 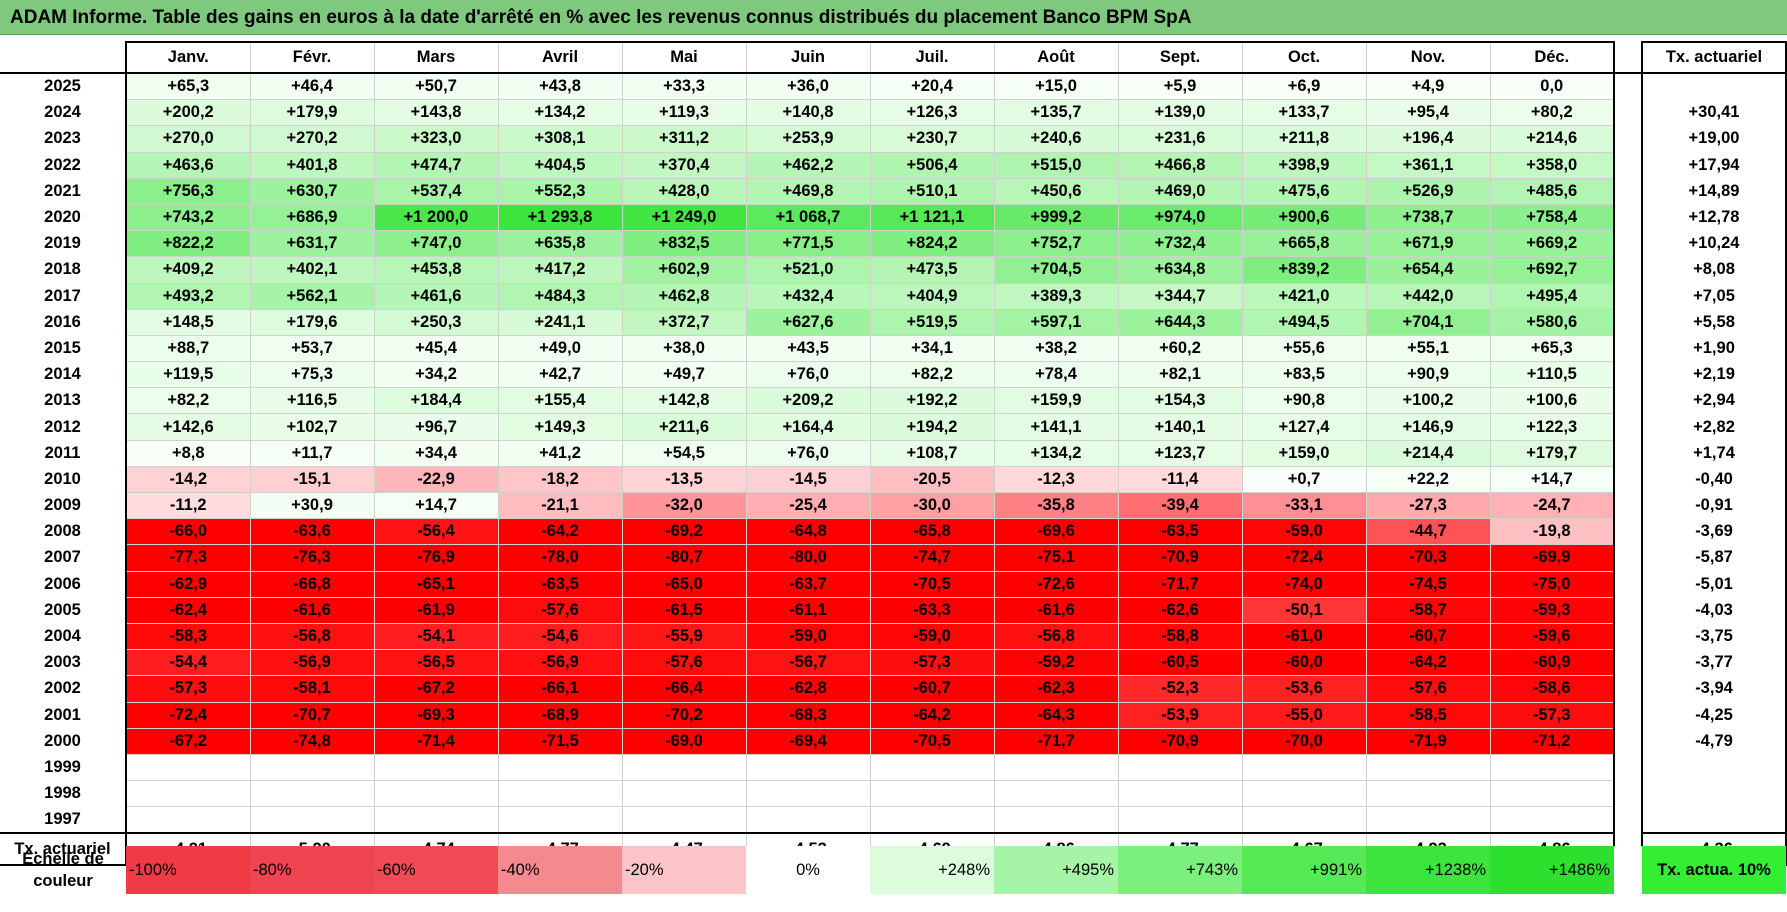 I want to click on year-label: 2020, so click(x=62, y=217).